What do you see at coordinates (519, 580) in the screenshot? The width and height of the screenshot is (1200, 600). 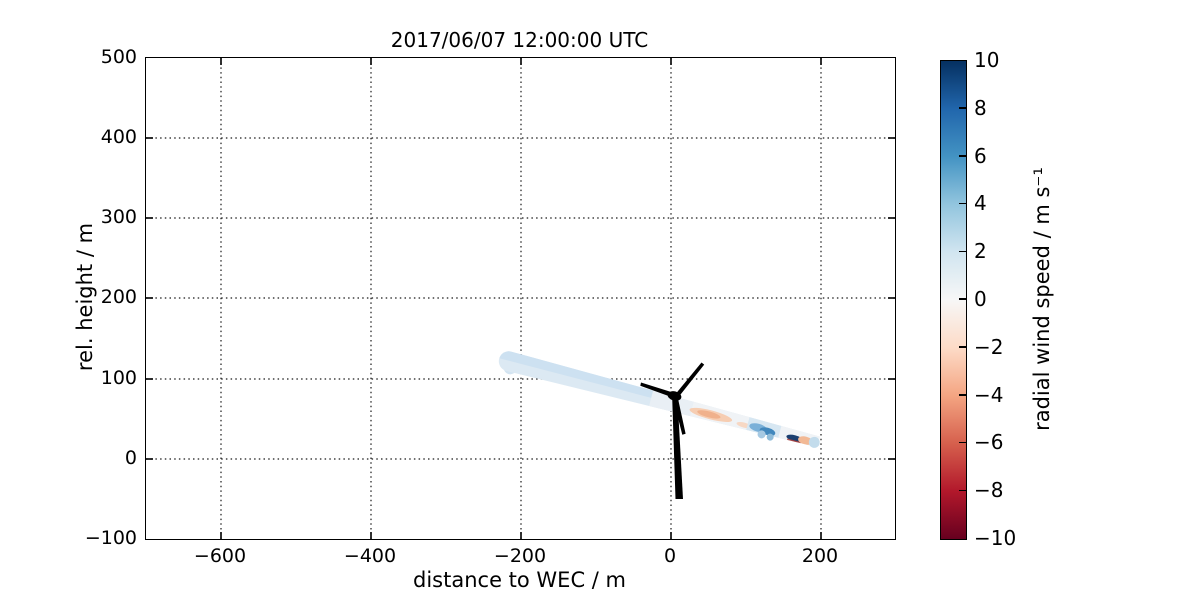 I see `x-axis-label: distance to WEC / m` at bounding box center [519, 580].